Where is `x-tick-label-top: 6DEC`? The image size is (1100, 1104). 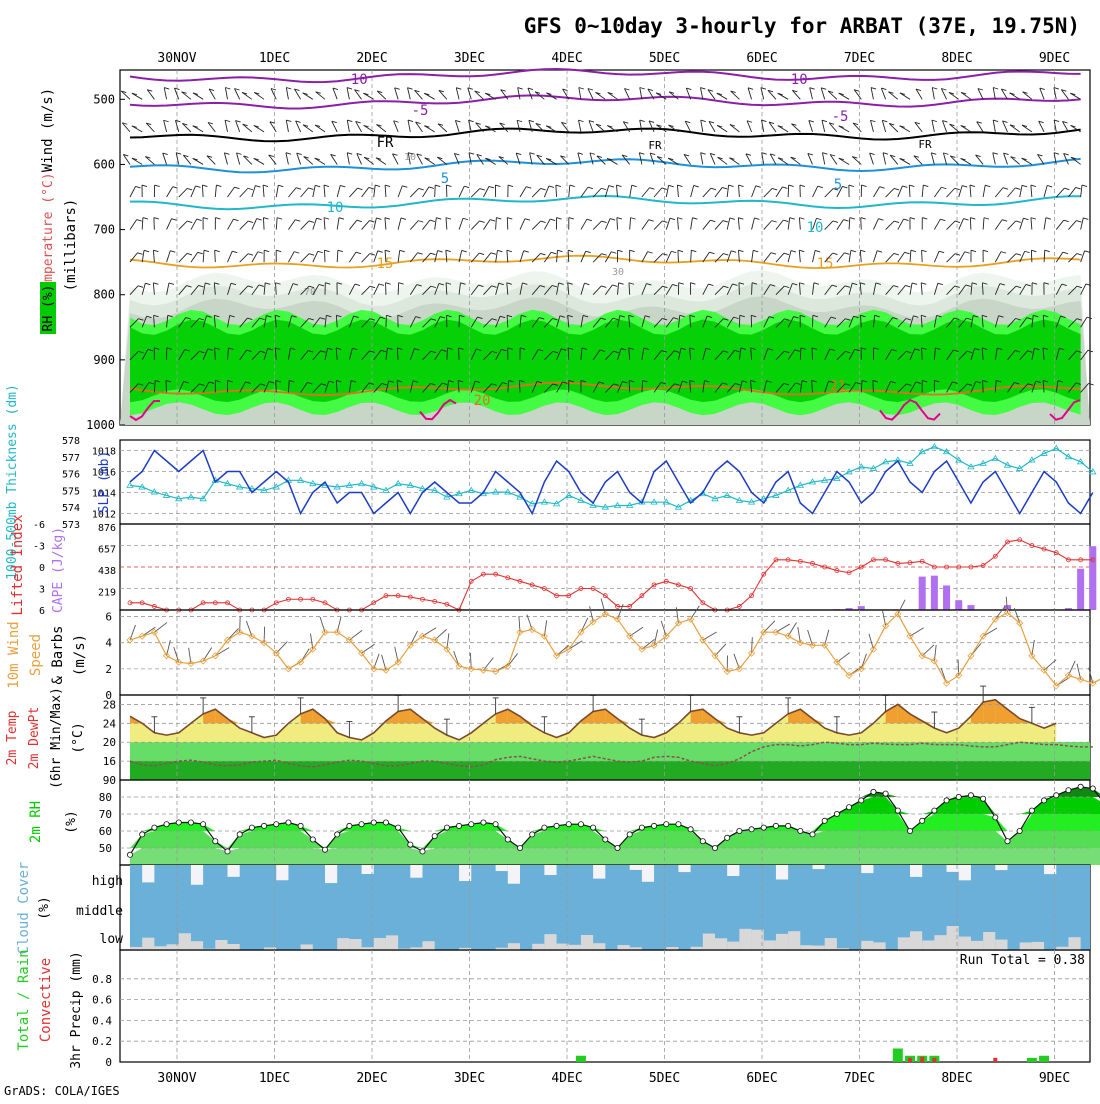
x-tick-label-top: 6DEC is located at coordinates (761, 58).